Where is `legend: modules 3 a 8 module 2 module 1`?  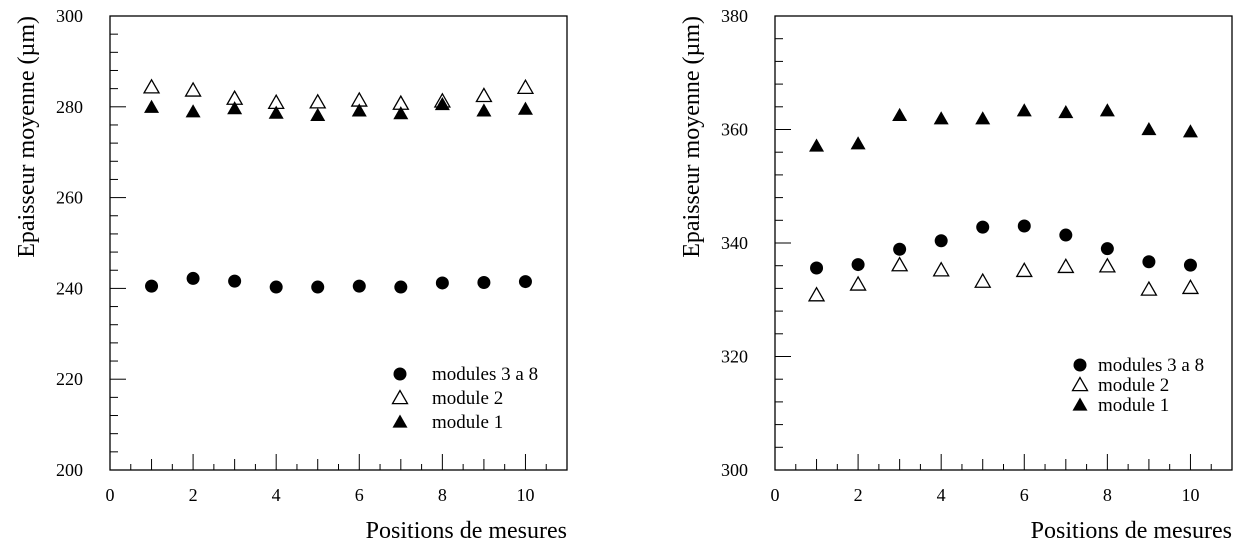
legend: modules 3 a 8 module 2 module 1 is located at coordinates (464, 398).